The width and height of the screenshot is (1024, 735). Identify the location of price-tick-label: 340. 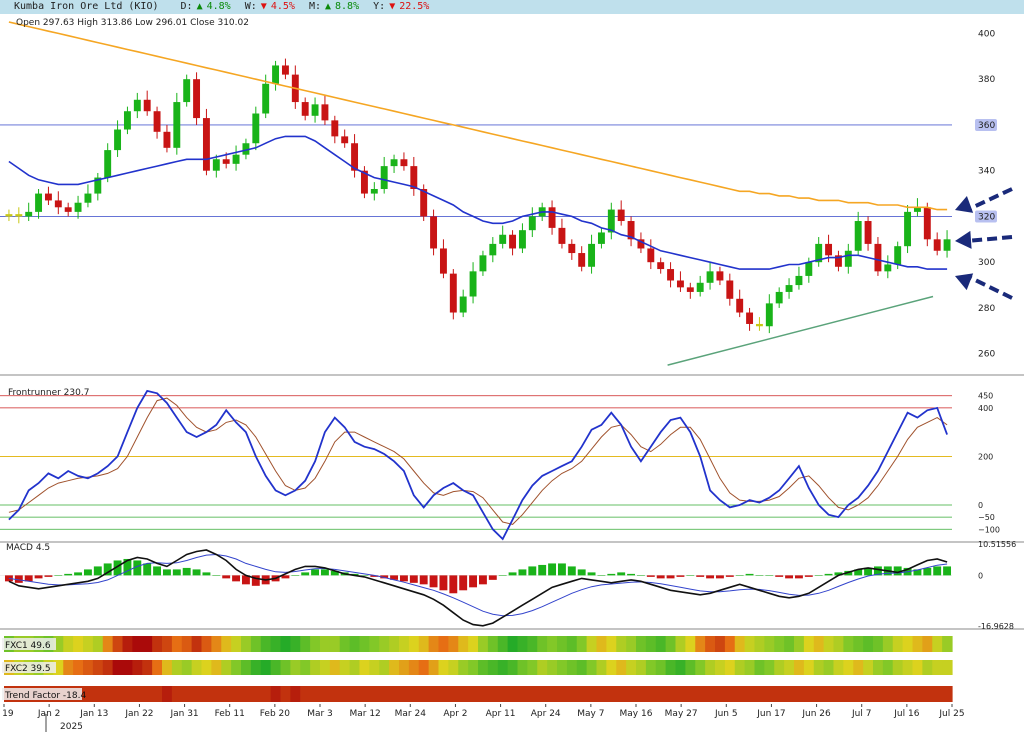
(986, 172).